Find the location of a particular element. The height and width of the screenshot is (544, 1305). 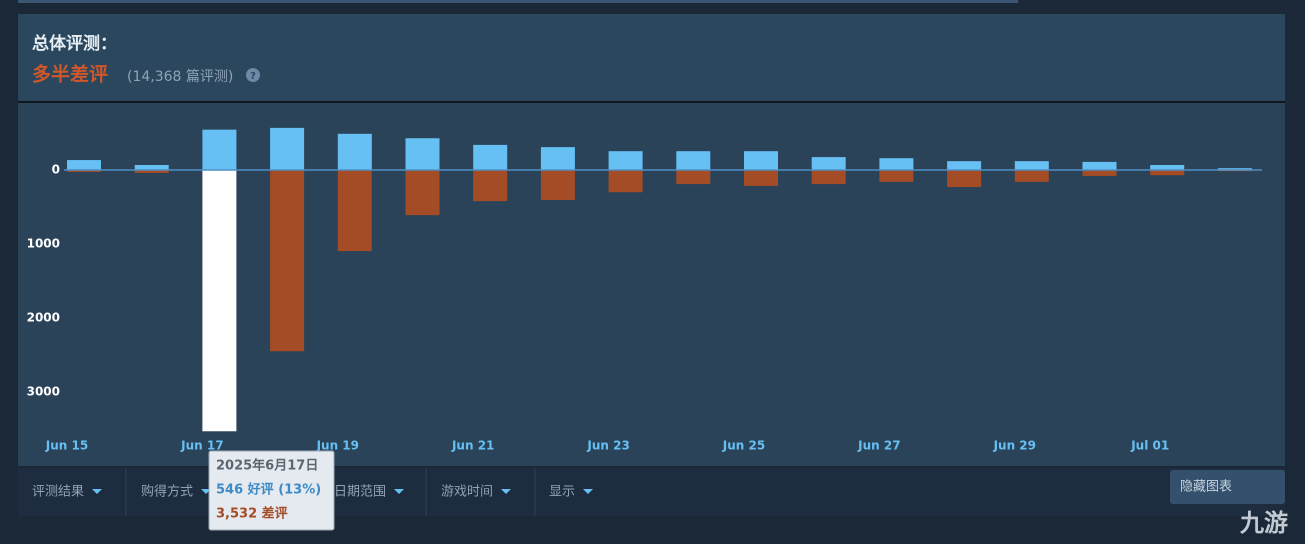

hide-button-text: 隐藏图表 is located at coordinates (1206, 487).